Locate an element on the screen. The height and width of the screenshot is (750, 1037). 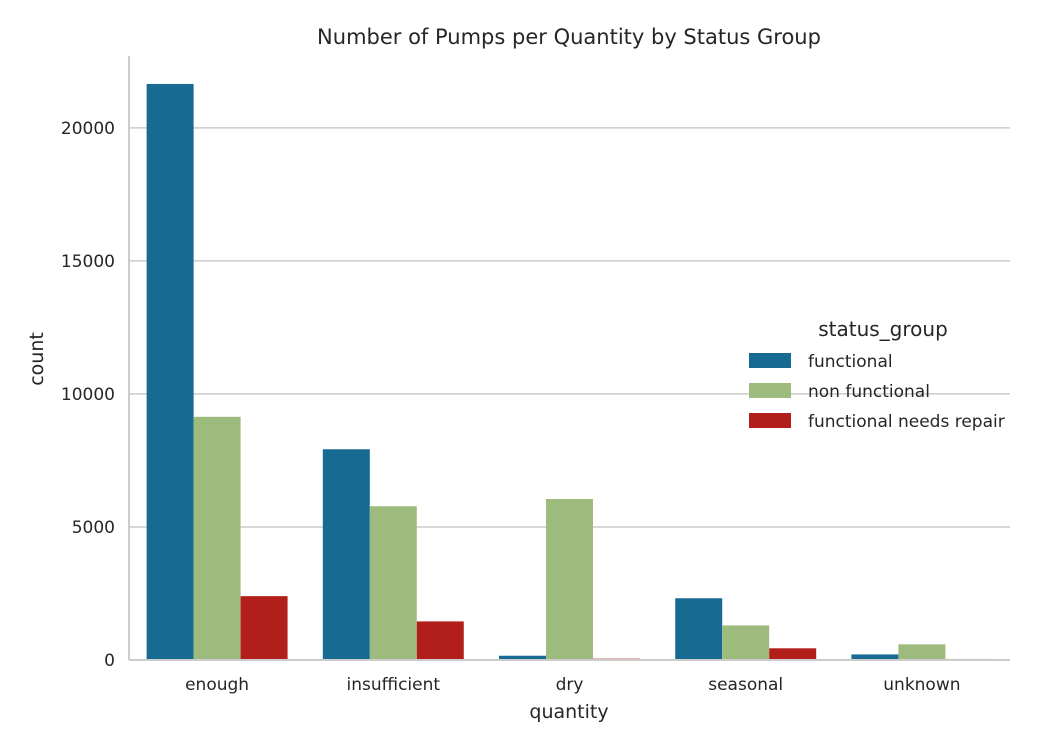
legend-title: status_group is located at coordinates (883, 329).